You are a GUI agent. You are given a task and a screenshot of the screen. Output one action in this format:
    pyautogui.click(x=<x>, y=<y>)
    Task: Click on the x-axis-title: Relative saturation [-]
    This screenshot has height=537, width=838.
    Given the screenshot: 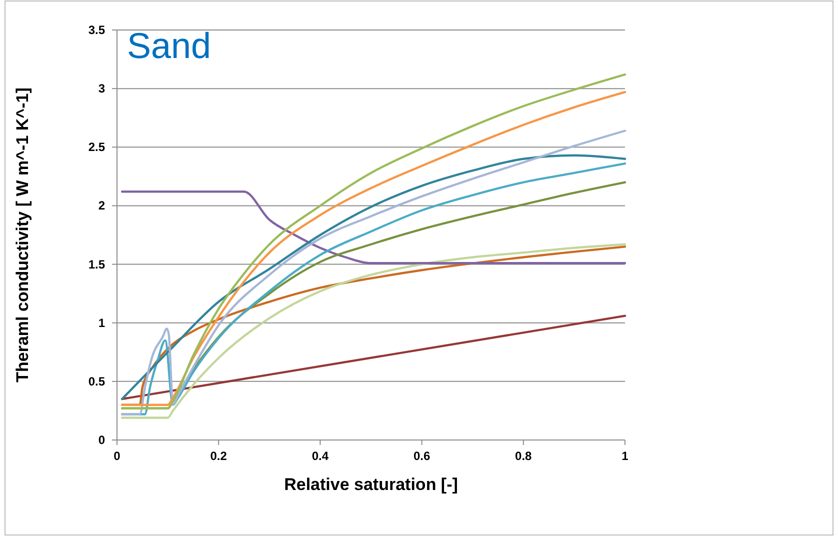 What is the action you would take?
    pyautogui.click(x=371, y=484)
    